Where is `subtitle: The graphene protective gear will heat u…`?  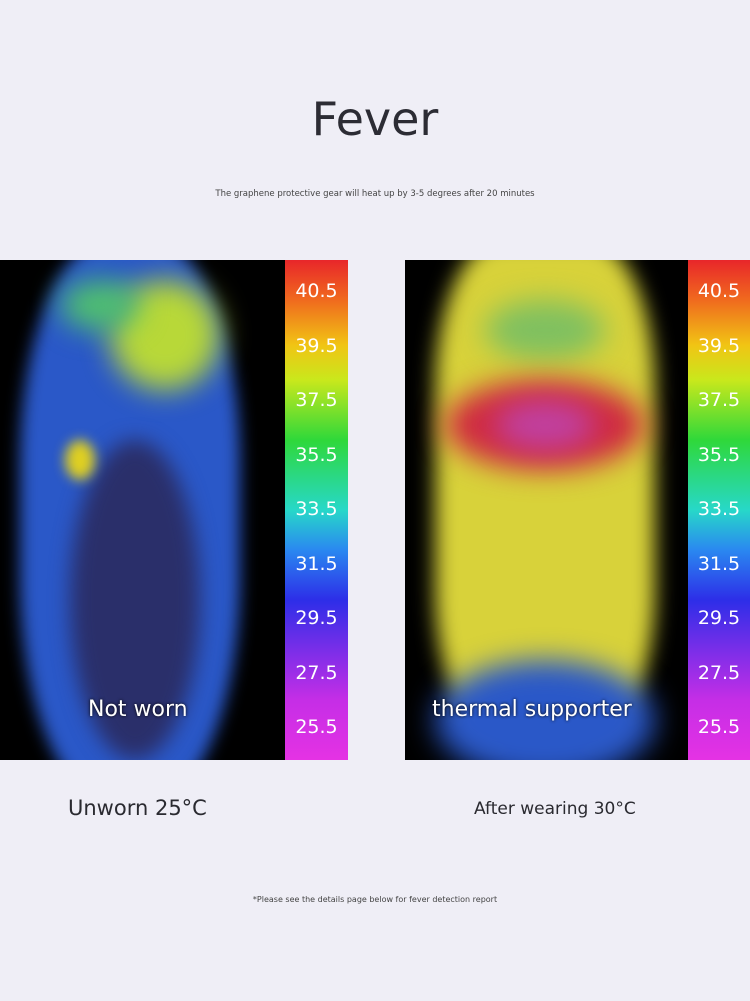
subtitle: The graphene protective gear will heat u… is located at coordinates (375, 194).